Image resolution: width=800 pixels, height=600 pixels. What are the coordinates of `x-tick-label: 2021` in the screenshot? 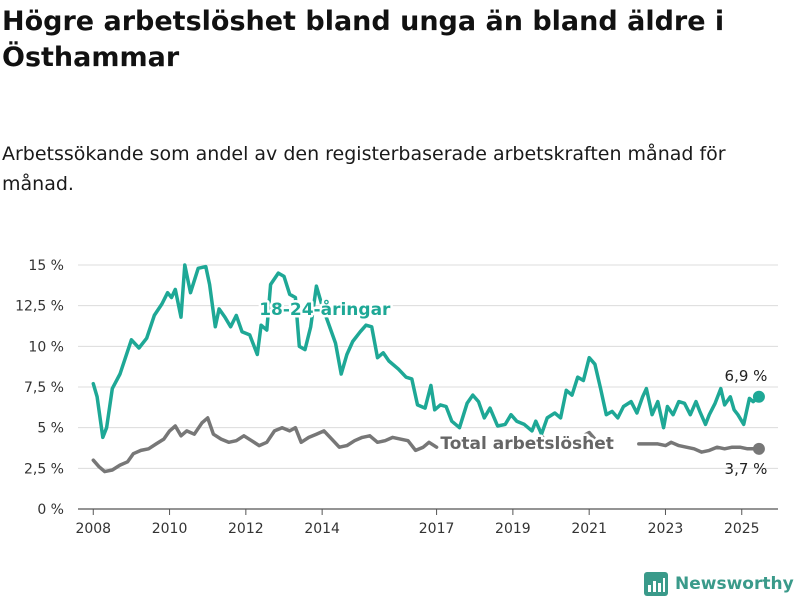 It's located at (589, 529).